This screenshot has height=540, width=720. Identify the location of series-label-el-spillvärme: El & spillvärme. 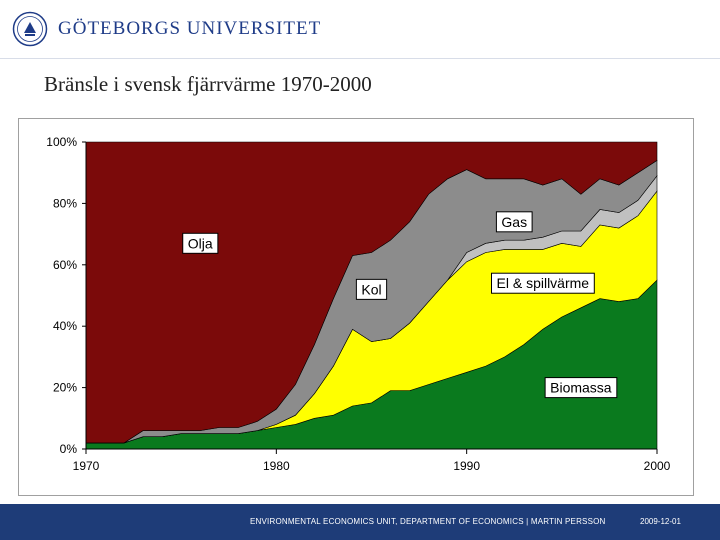
(543, 283).